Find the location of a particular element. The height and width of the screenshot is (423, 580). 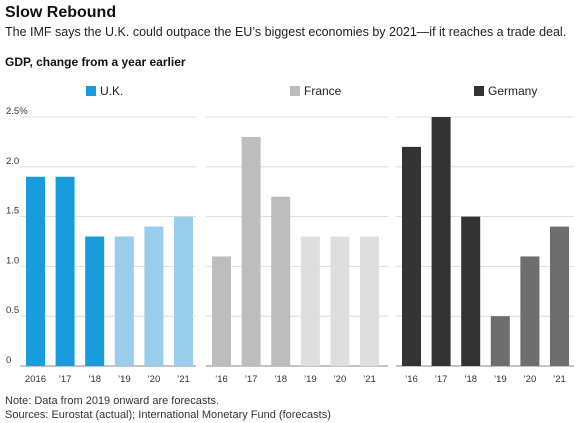

y-tick-label: 1.0 is located at coordinates (12, 260).